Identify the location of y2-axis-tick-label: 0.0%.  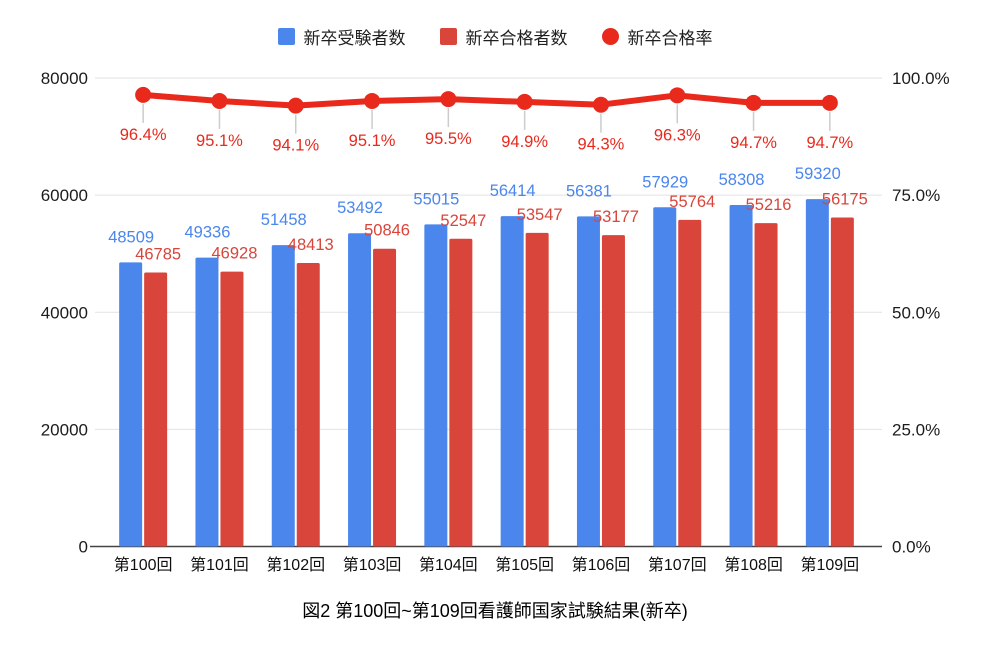
(911, 547).